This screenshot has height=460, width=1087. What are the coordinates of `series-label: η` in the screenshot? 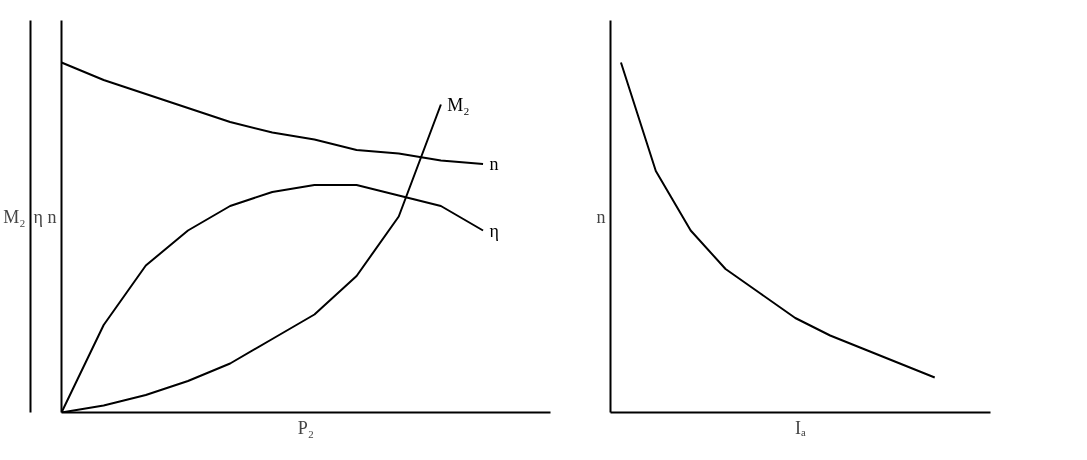 It's located at (494, 230).